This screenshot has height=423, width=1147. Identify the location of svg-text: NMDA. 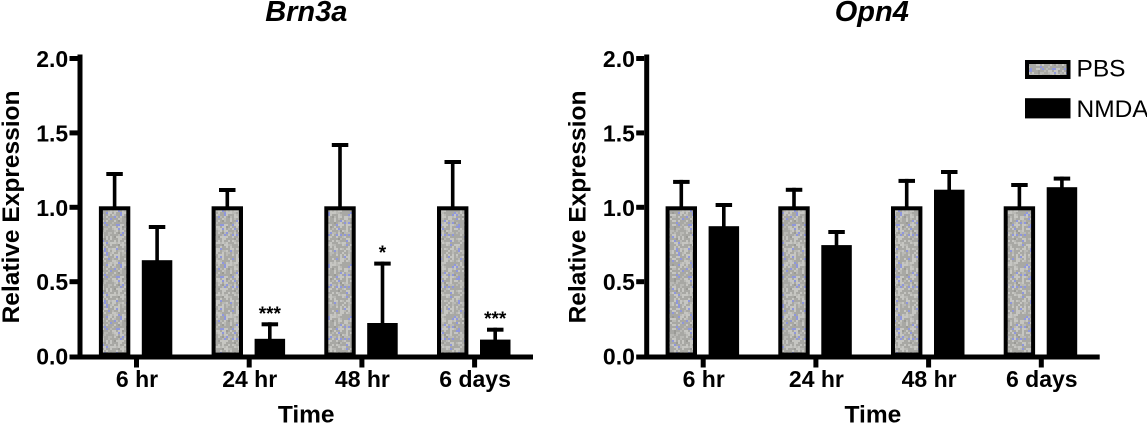
(1112, 109).